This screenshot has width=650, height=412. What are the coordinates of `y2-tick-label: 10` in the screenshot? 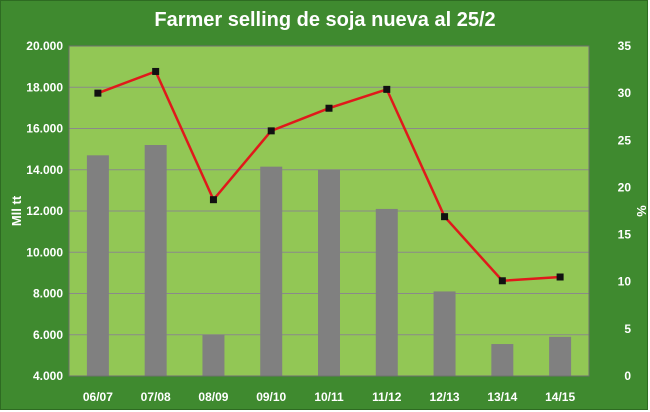 It's located at (625, 282).